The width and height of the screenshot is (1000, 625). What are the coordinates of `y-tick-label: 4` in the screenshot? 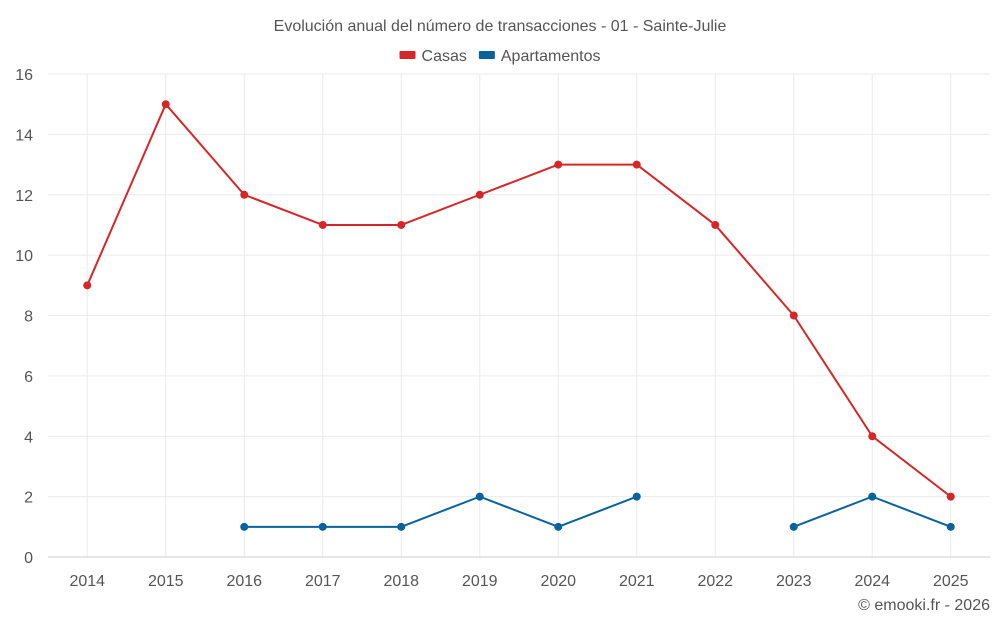 It's located at (28, 437).